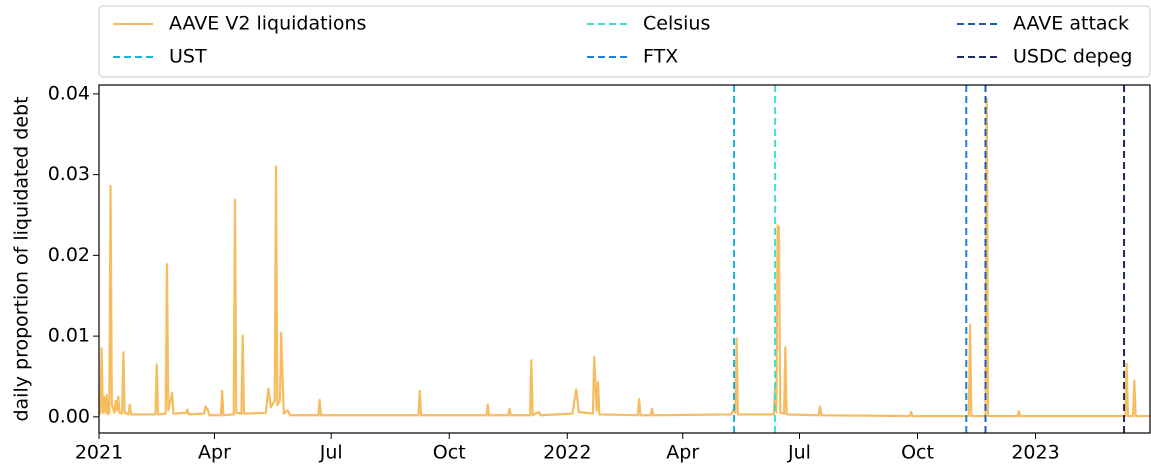  What do you see at coordinates (69, 93) in the screenshot?
I see `y-tick-label: 0.04` at bounding box center [69, 93].